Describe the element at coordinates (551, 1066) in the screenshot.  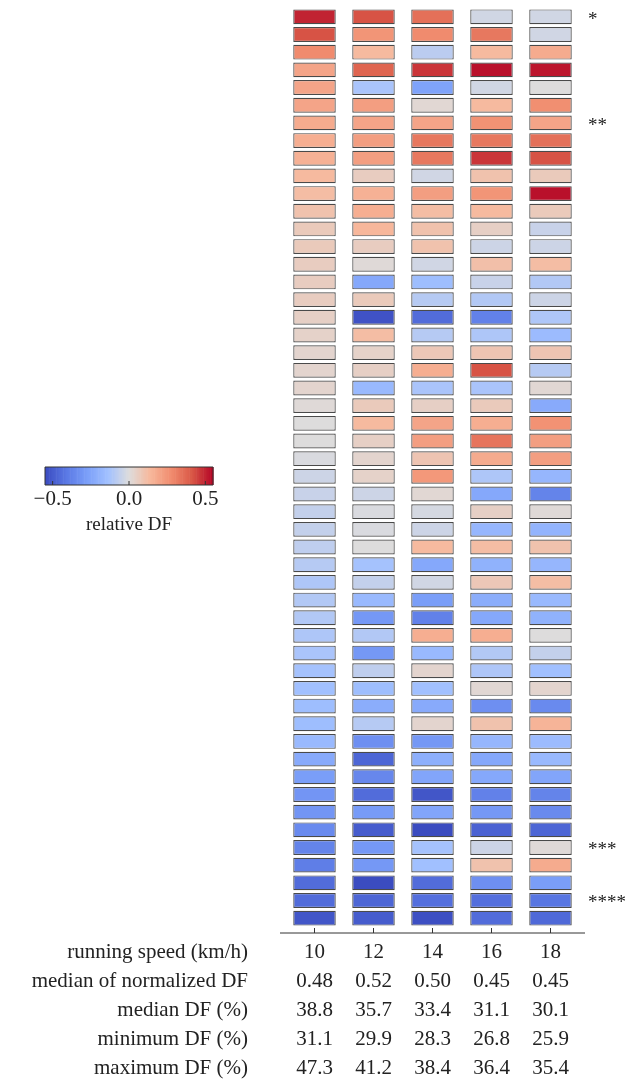
I see `text: 35.4` at that location.